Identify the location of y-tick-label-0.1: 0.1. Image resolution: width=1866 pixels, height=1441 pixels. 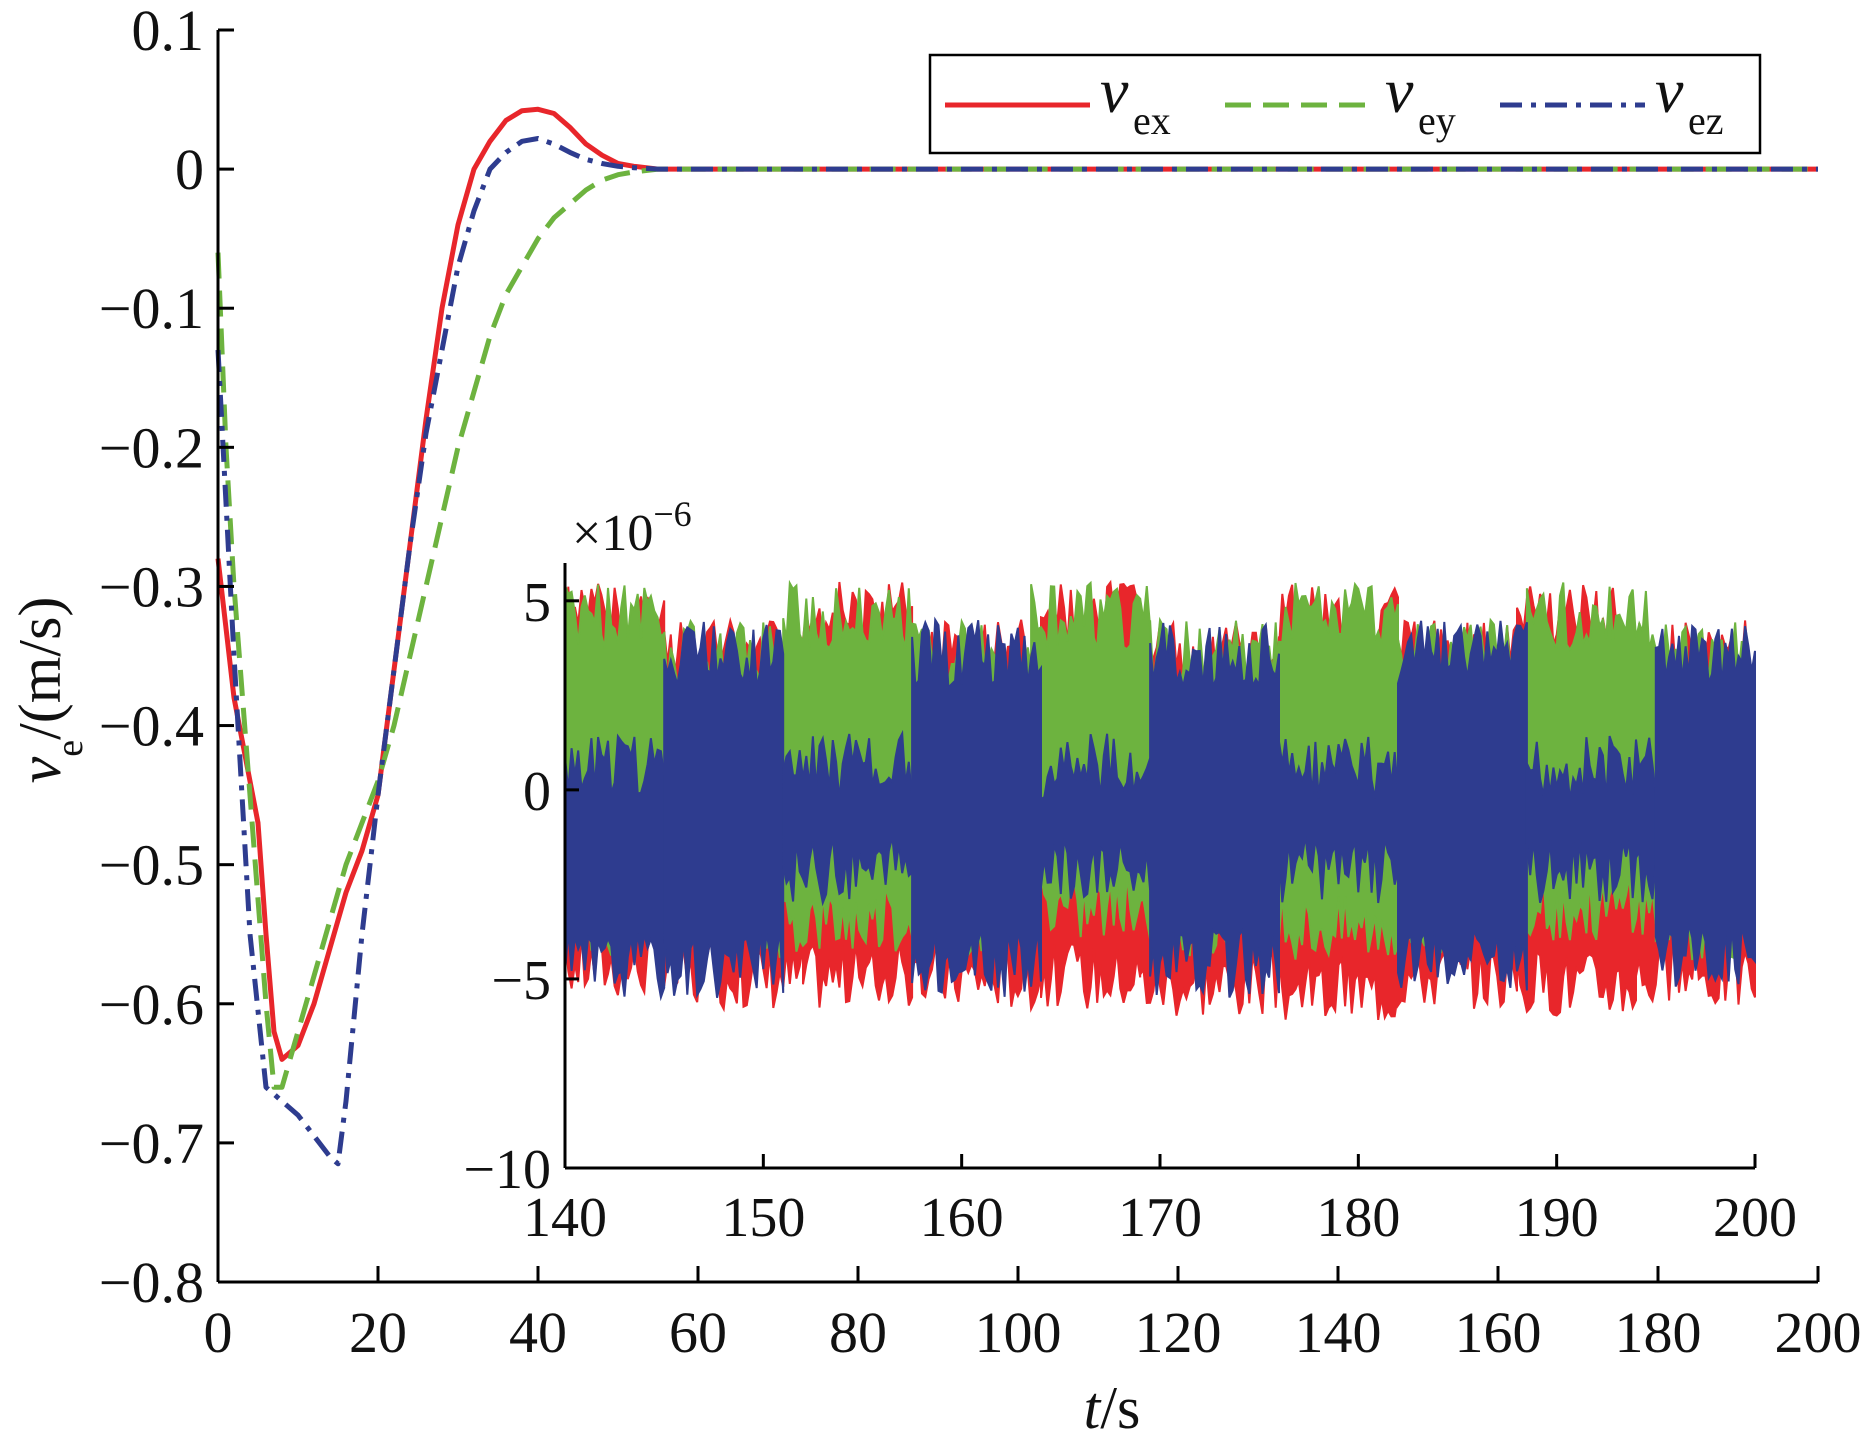
(168, 31).